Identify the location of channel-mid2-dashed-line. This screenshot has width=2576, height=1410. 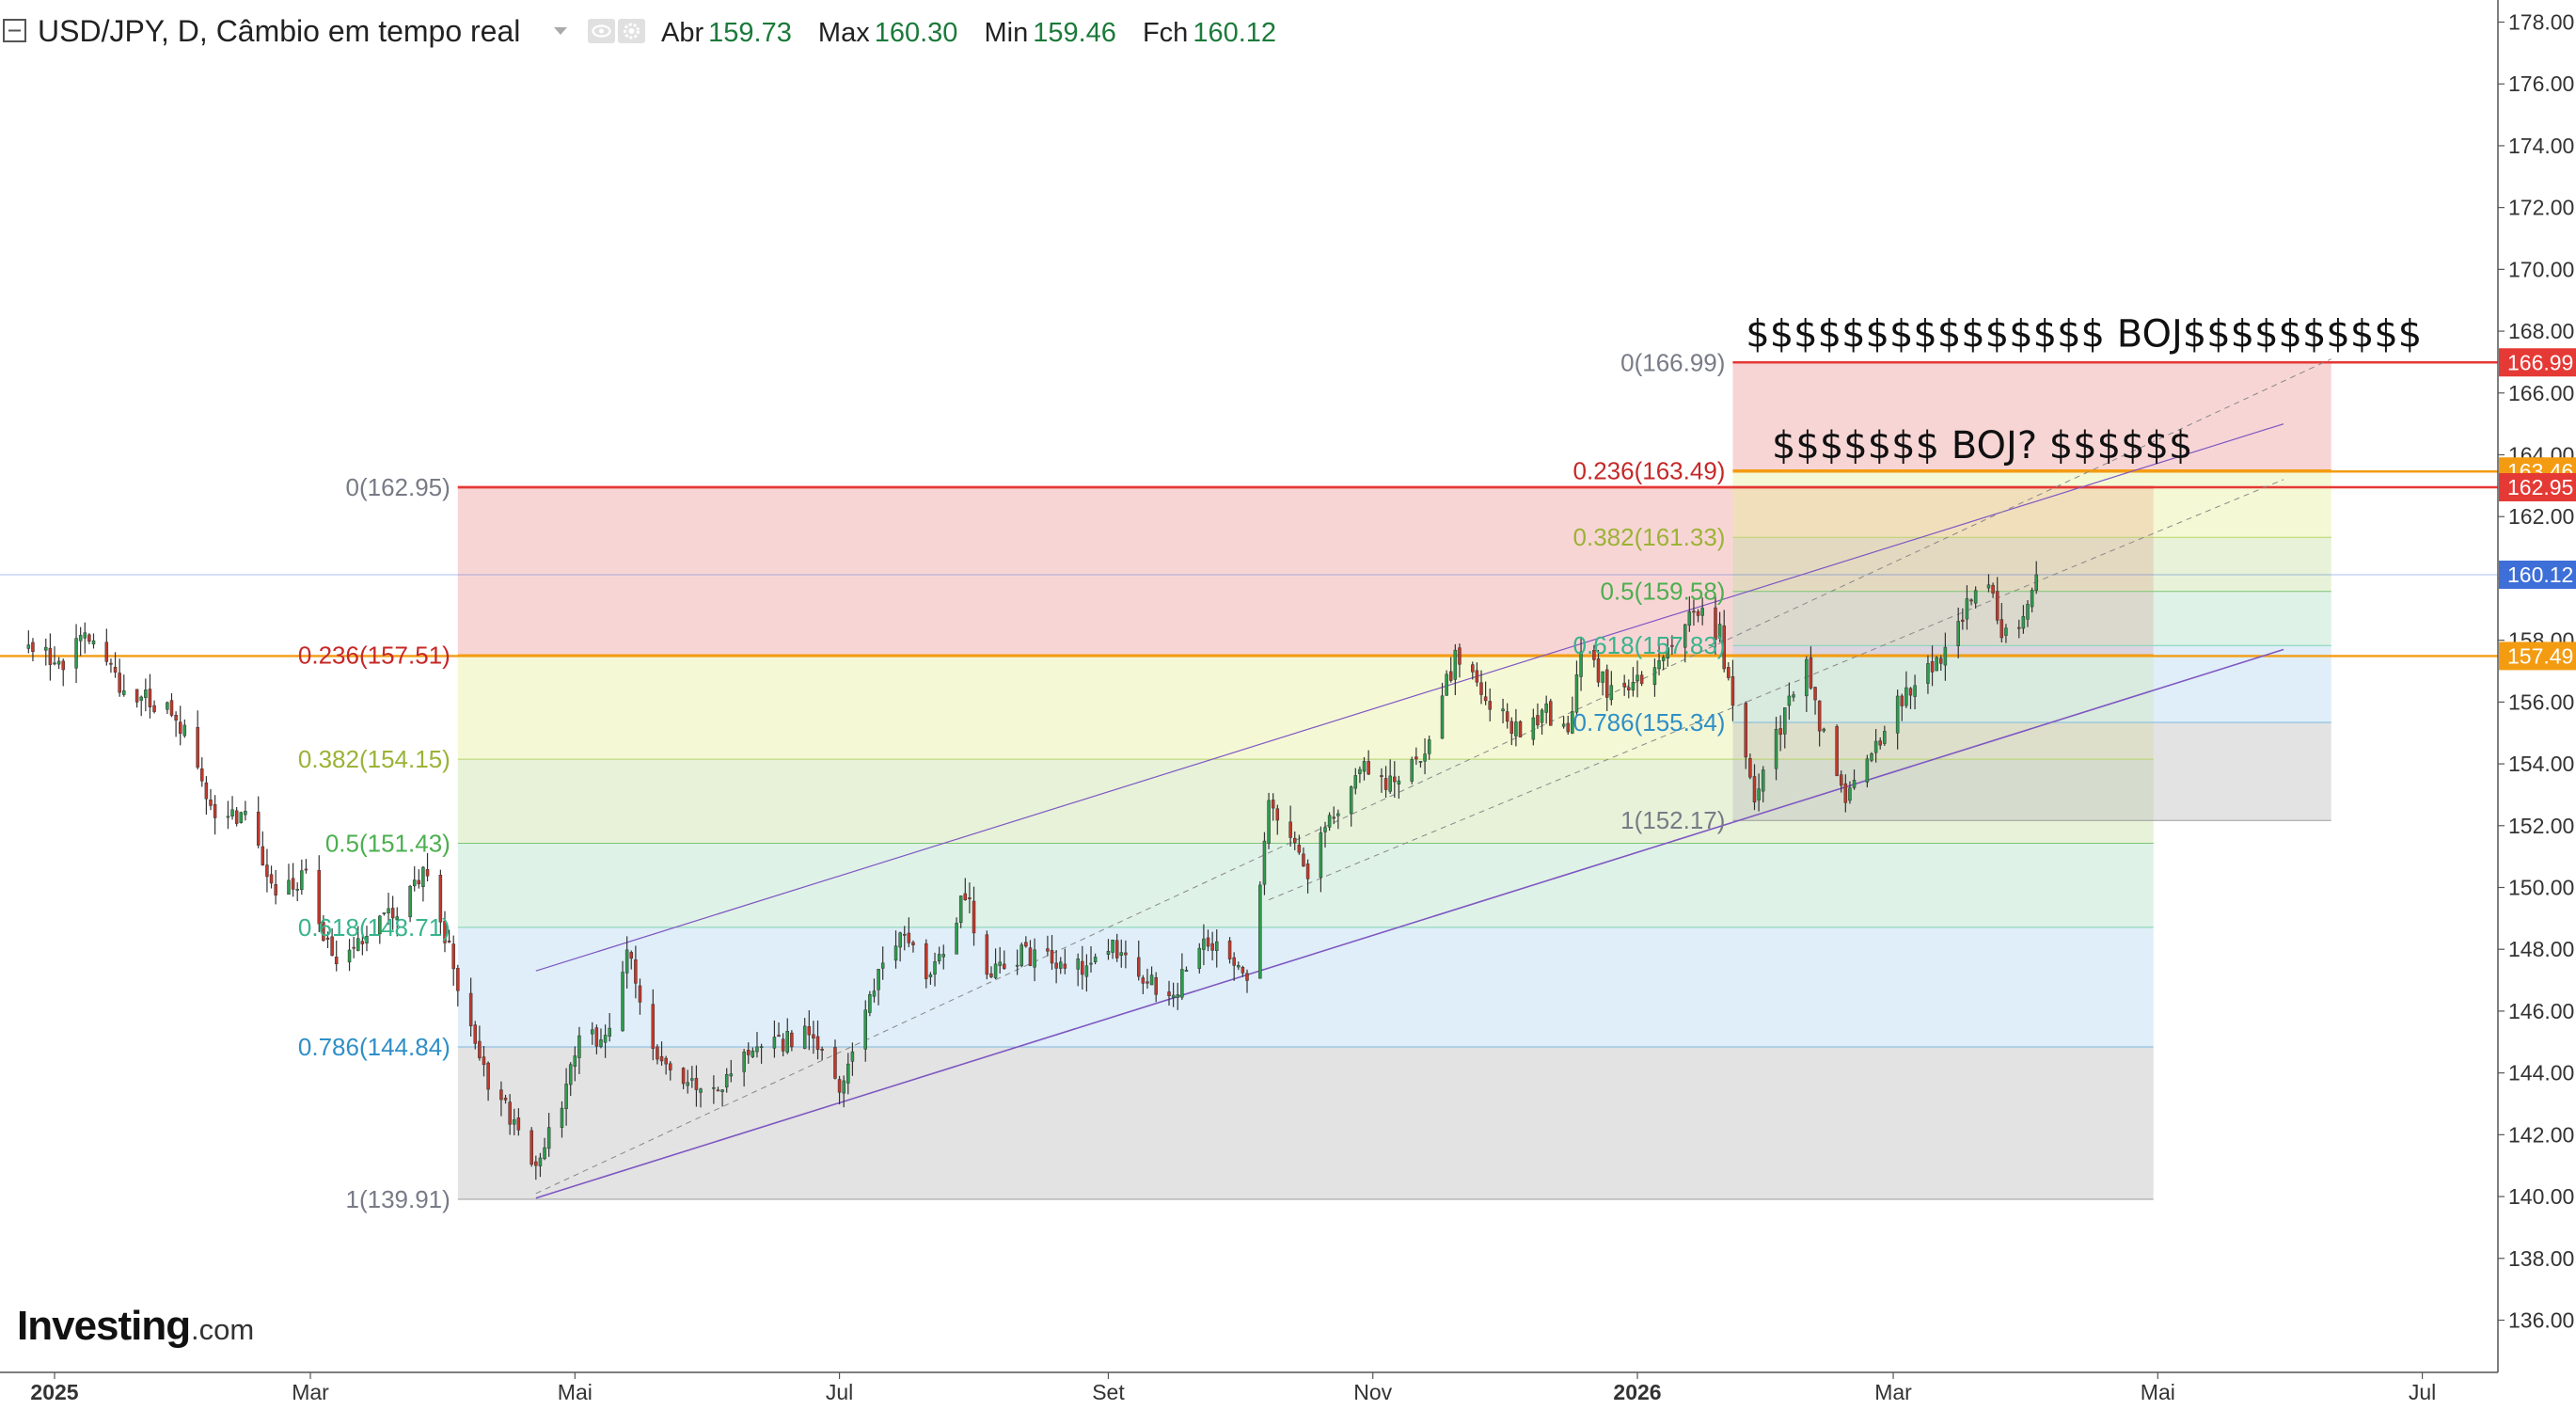
(1776, 690).